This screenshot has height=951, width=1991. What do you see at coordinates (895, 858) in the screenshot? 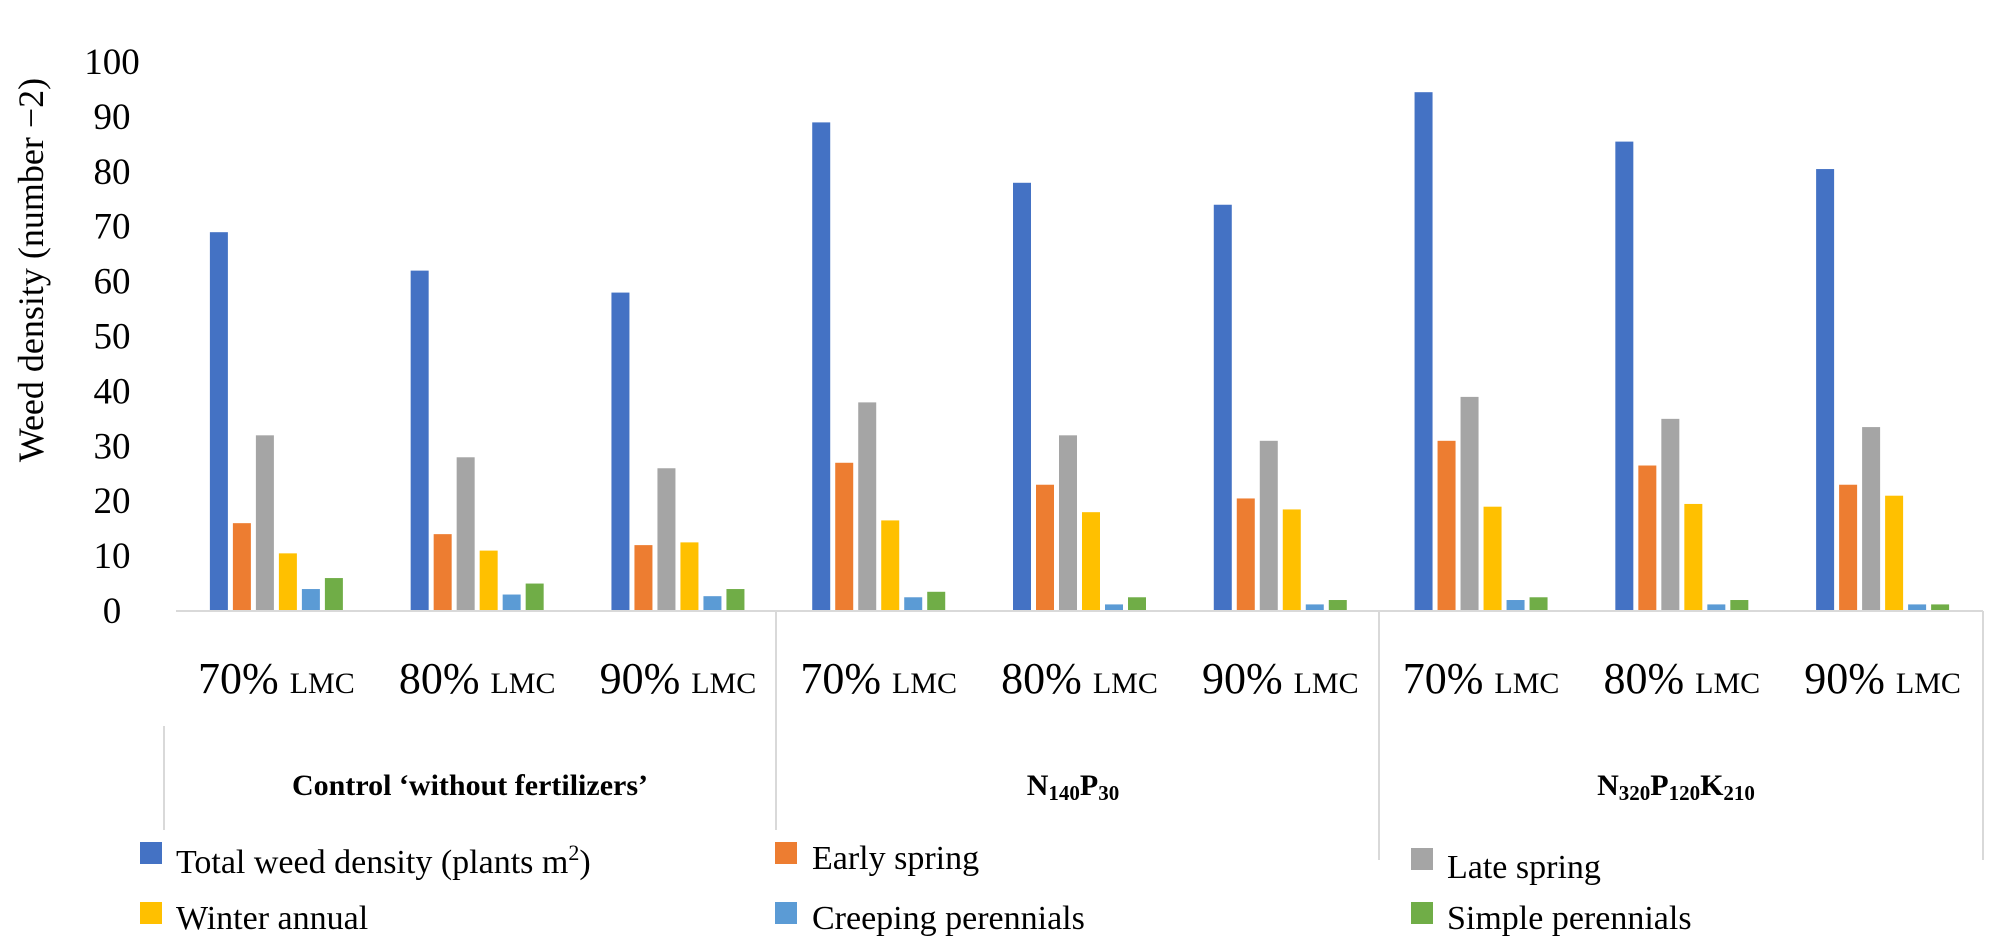
I see `legend-label: Early spring` at bounding box center [895, 858].